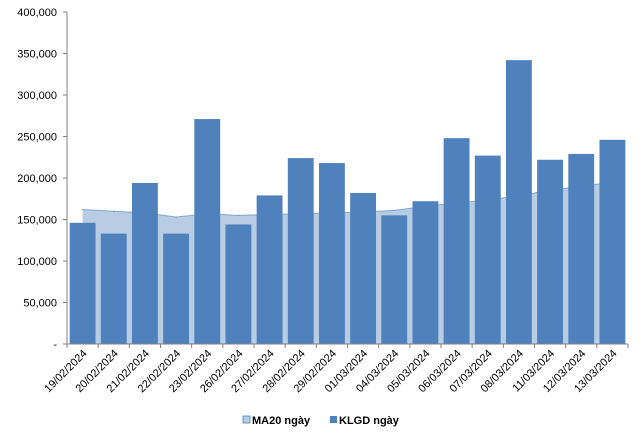 This screenshot has width=640, height=433. What do you see at coordinates (37, 262) in the screenshot?
I see `y-tick-label: 100,000` at bounding box center [37, 262].